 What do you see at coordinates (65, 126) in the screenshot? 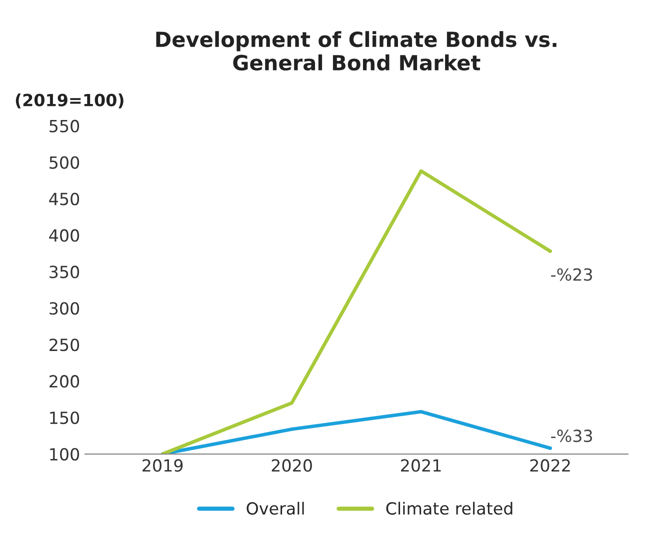
I see `y-tick-label: 550` at bounding box center [65, 126].